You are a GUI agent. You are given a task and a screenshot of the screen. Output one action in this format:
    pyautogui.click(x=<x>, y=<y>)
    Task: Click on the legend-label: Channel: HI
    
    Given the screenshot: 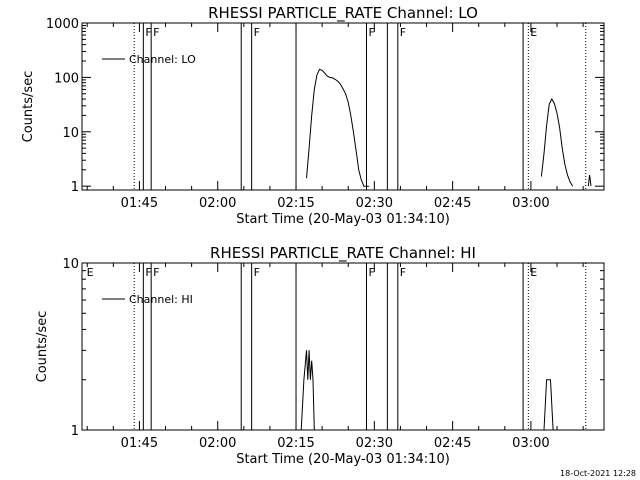 What is the action you would take?
    pyautogui.click(x=161, y=299)
    